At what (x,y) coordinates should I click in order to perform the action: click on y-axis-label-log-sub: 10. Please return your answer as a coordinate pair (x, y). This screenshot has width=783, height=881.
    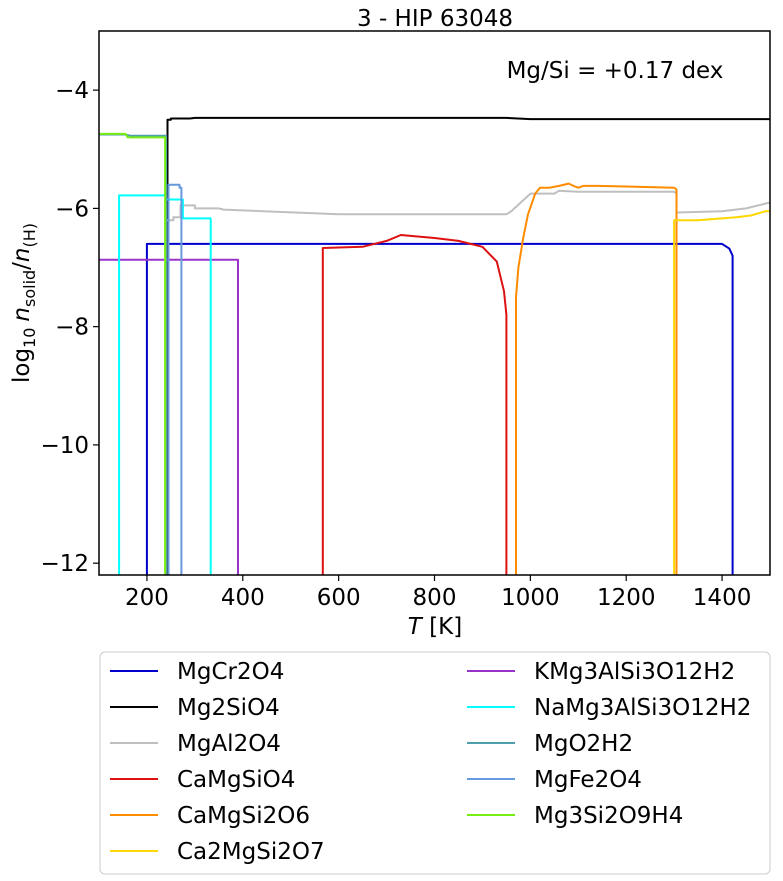
    Looking at the image, I should click on (29, 338).